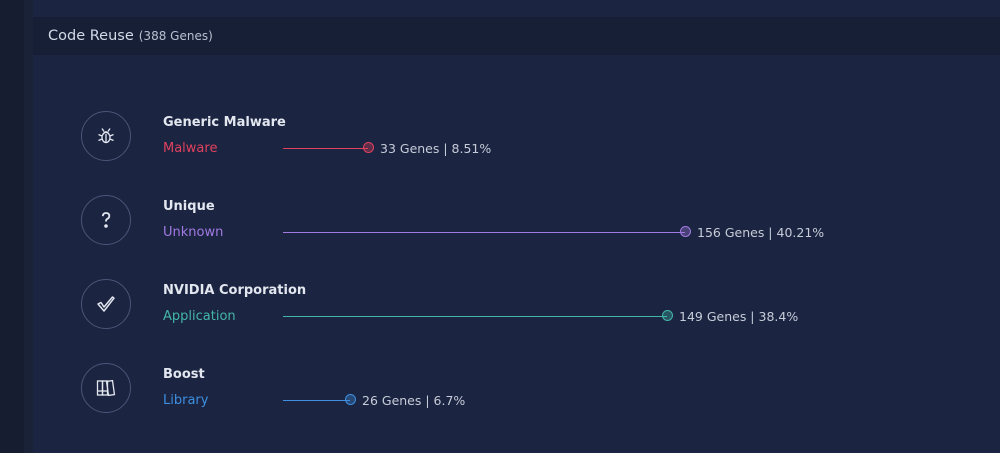  What do you see at coordinates (516, 36) in the screenshot?
I see `panel-header: Code Reuse (388 Genes)` at bounding box center [516, 36].